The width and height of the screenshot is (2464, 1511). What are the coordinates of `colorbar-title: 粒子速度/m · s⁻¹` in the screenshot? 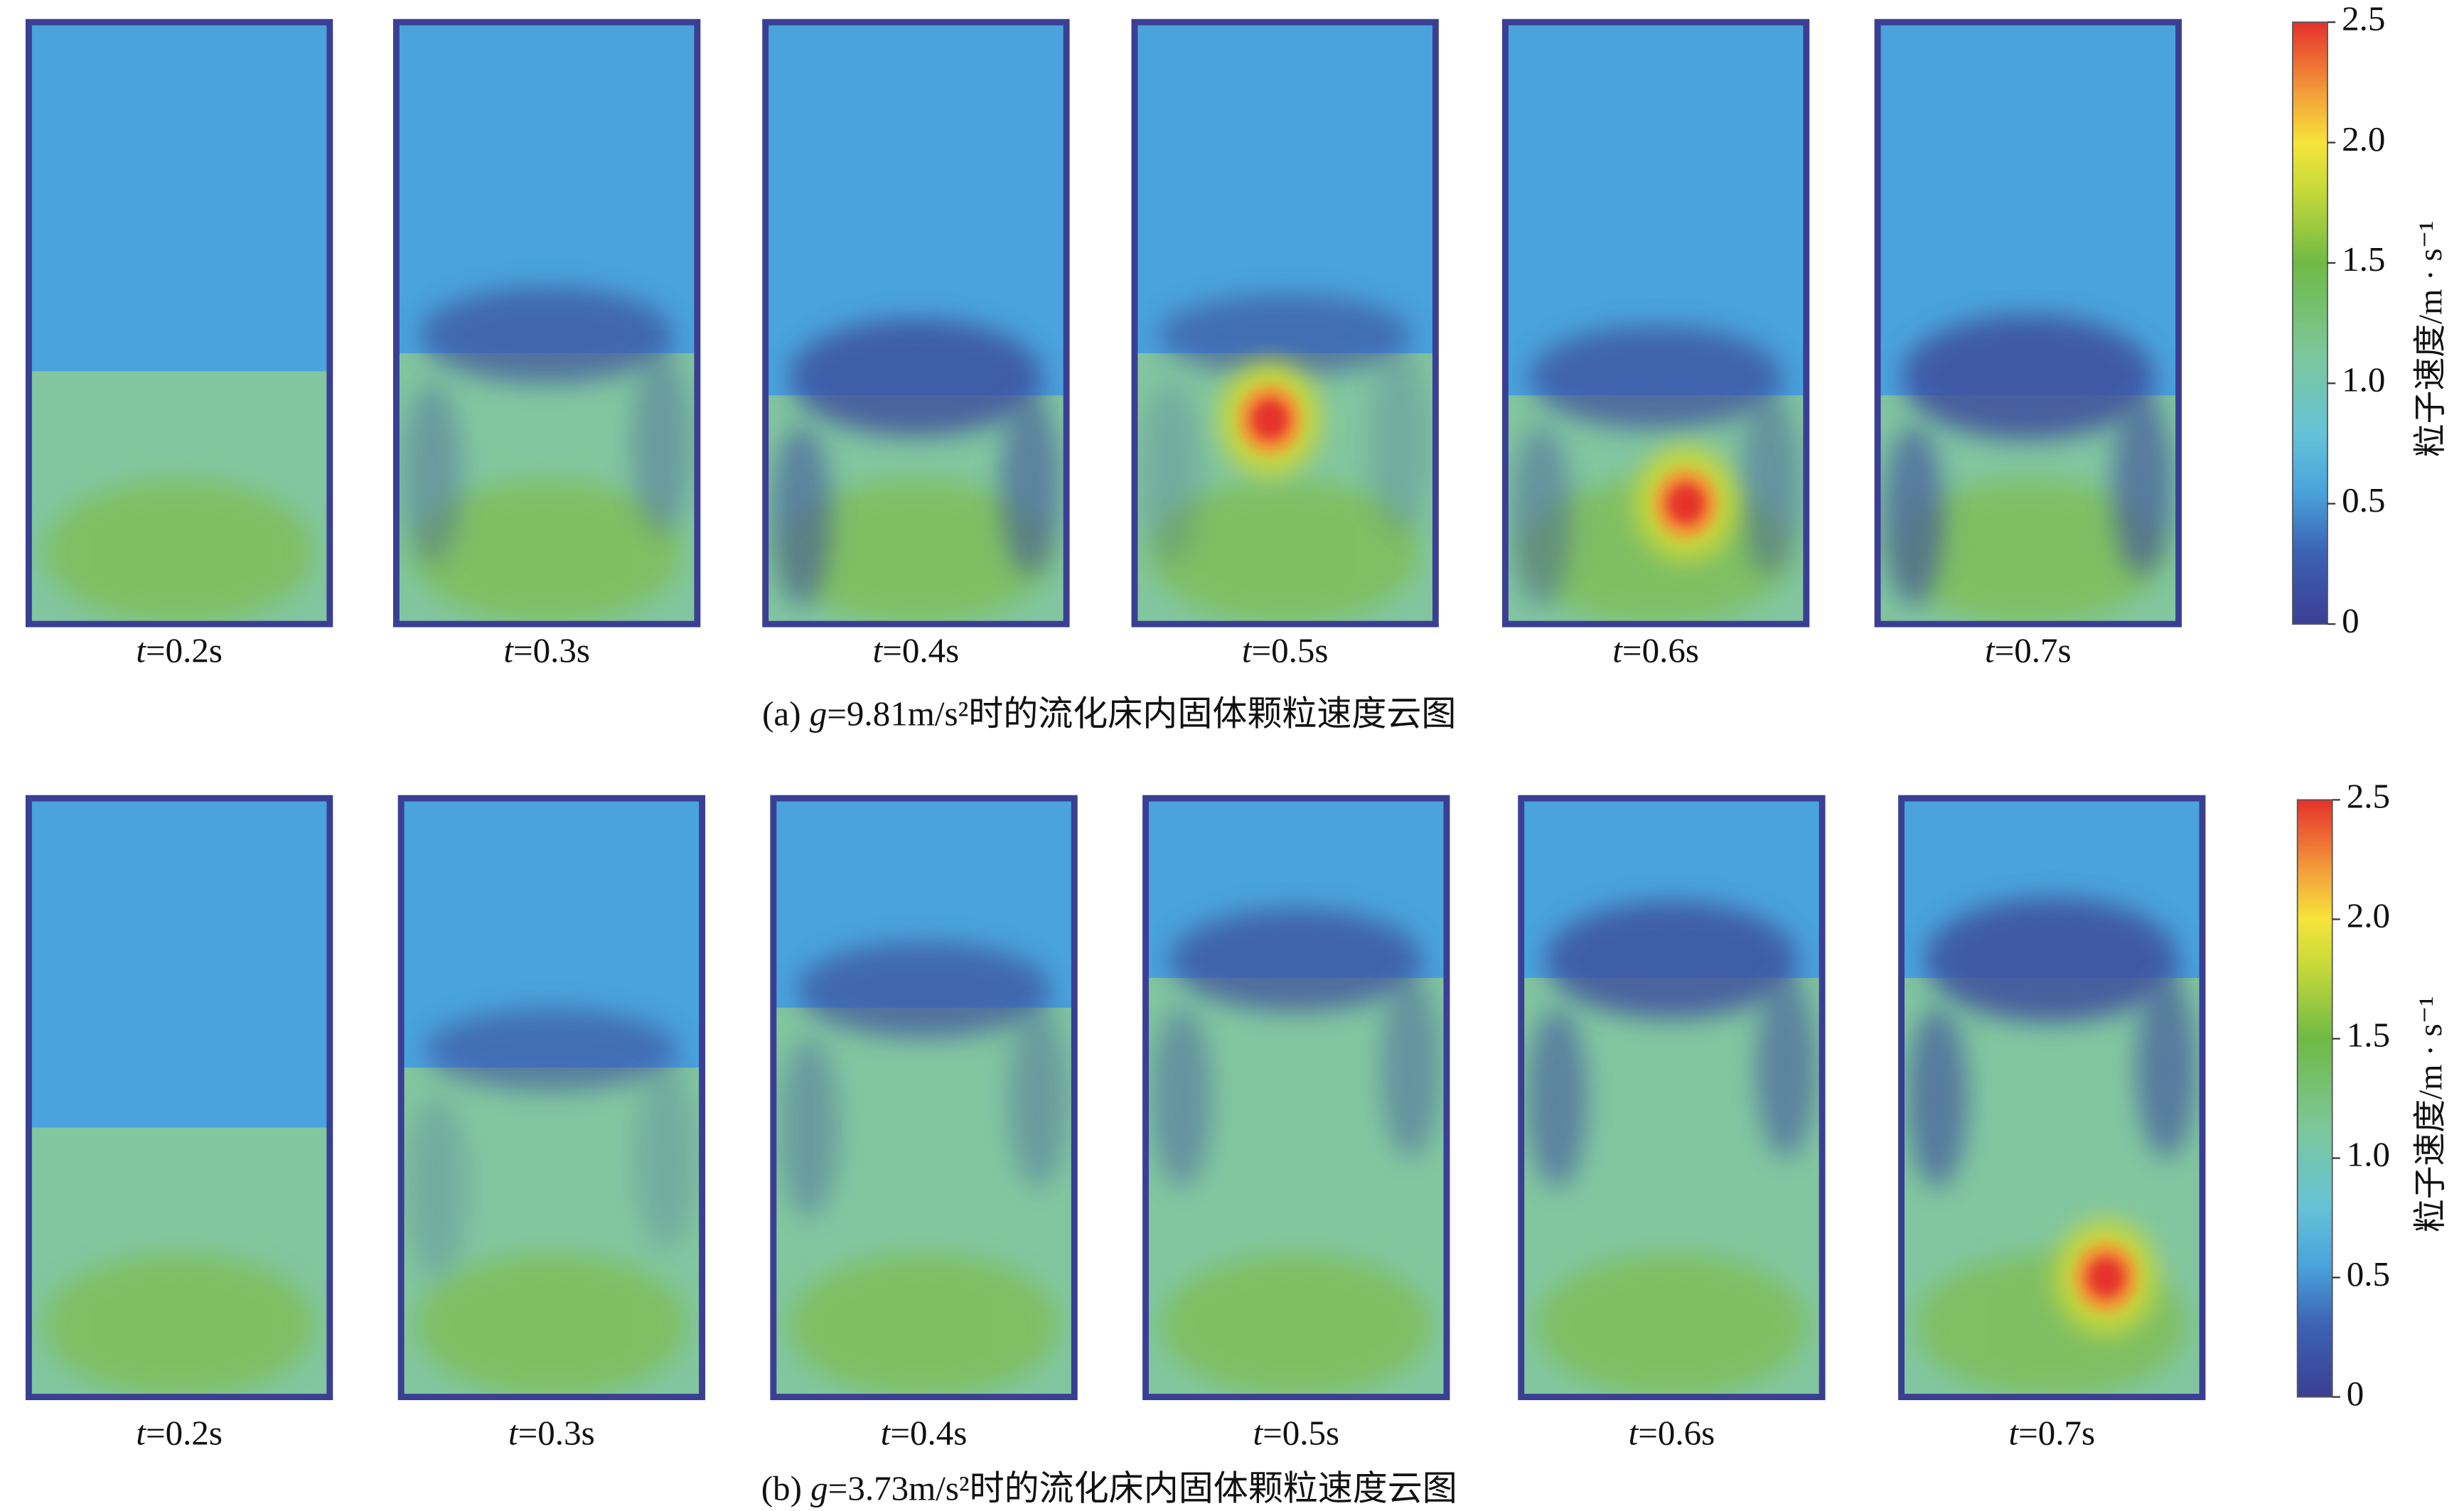 It's located at (2430, 1114).